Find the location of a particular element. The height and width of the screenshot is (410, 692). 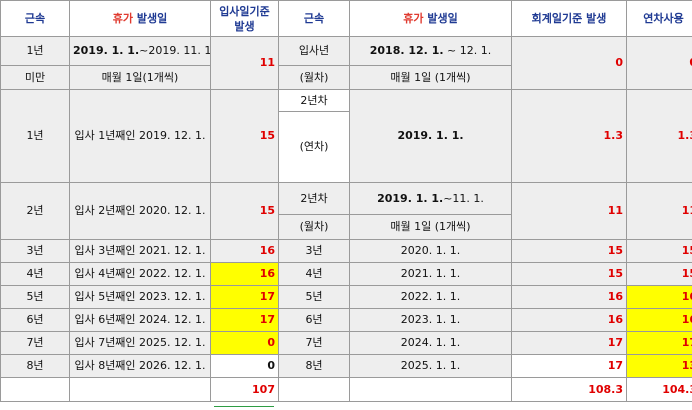

cell-fiscal-value: 11 is located at coordinates (569, 211).